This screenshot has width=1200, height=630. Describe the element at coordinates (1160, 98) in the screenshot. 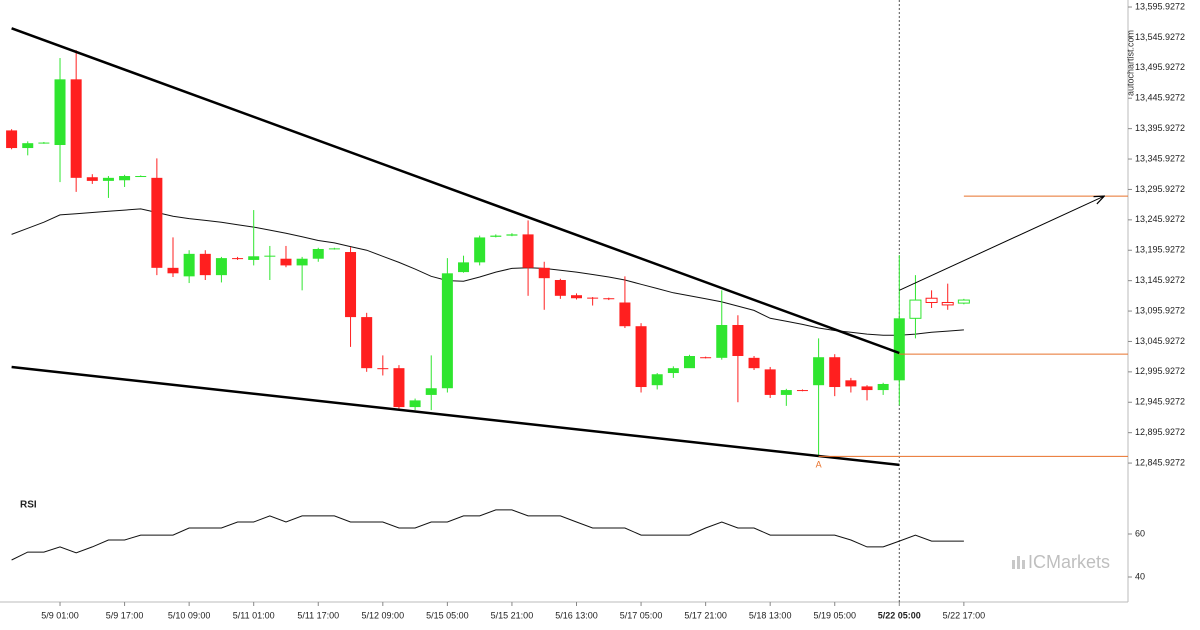

I see `y-tick-label: 13,445.9272` at that location.